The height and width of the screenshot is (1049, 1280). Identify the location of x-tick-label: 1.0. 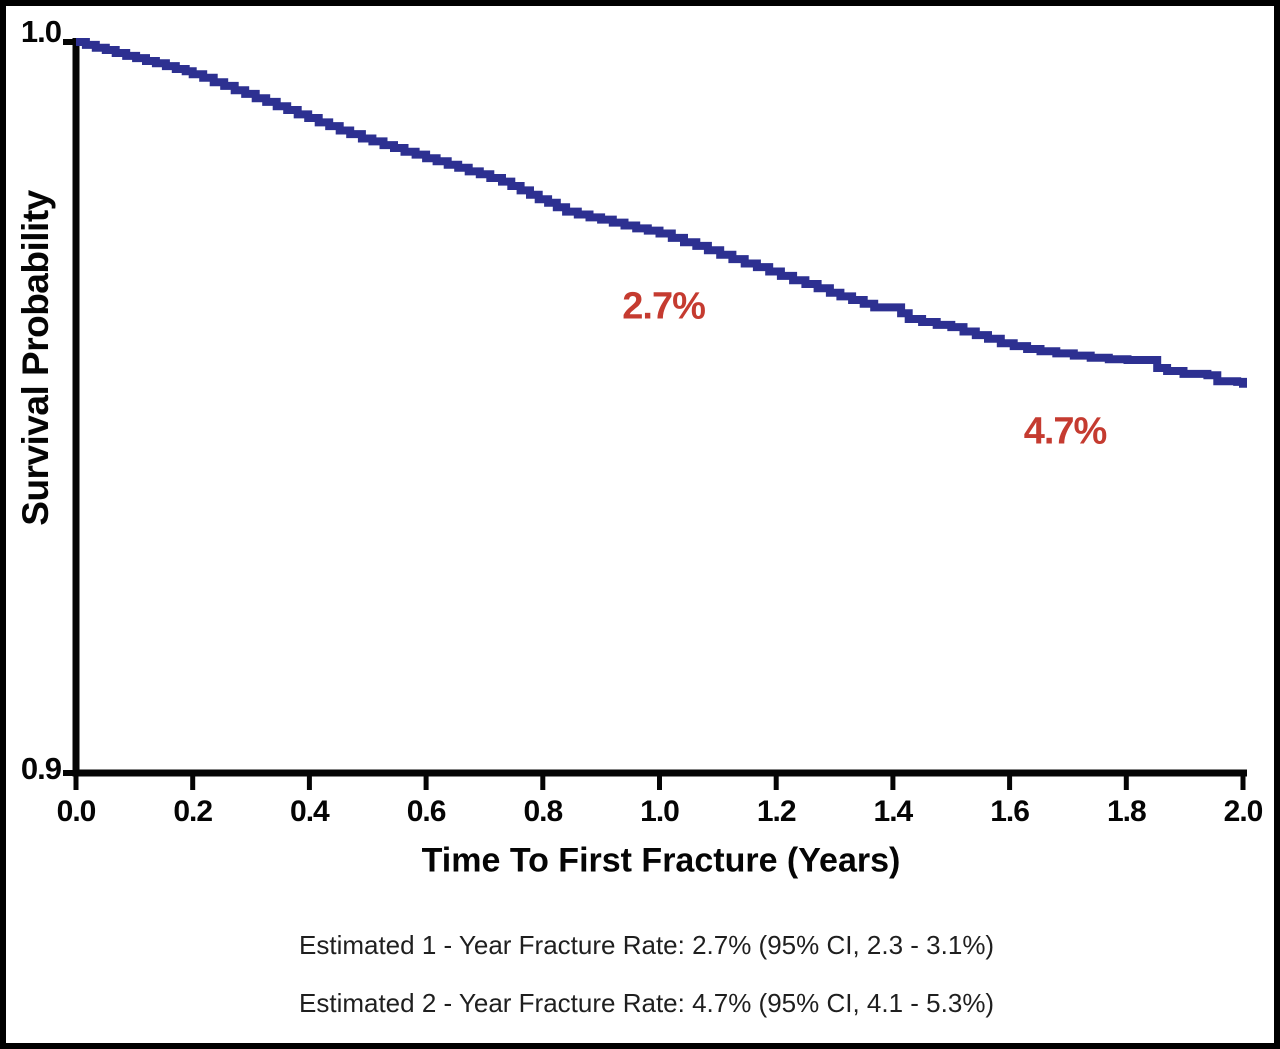
(660, 811).